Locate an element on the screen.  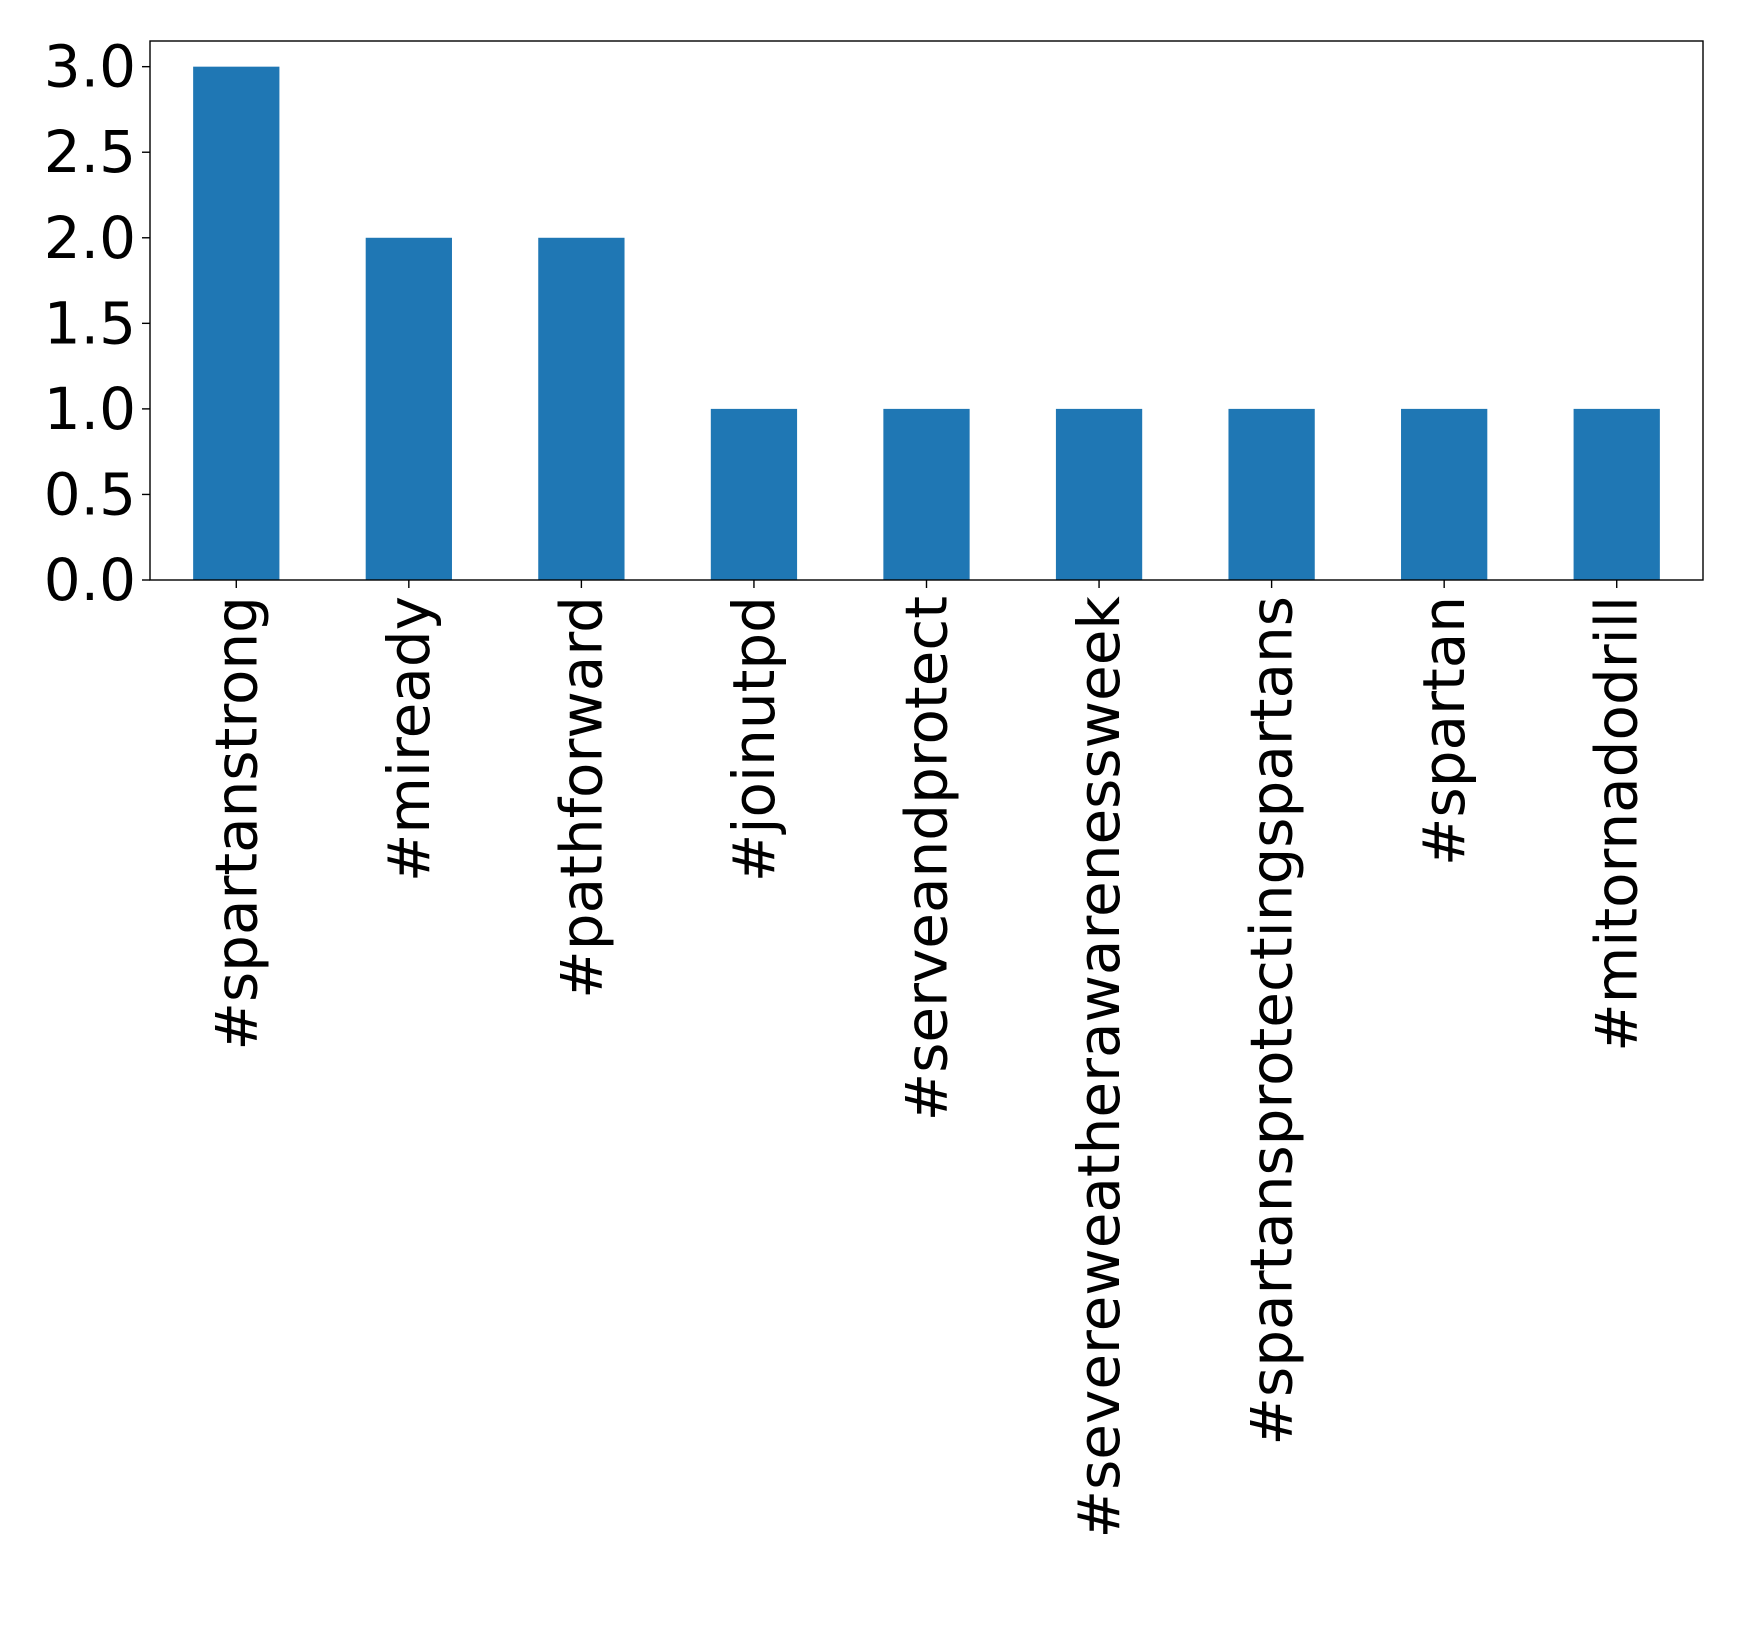
x-tick-label-4: #serveandprotect is located at coordinates (927, 858).